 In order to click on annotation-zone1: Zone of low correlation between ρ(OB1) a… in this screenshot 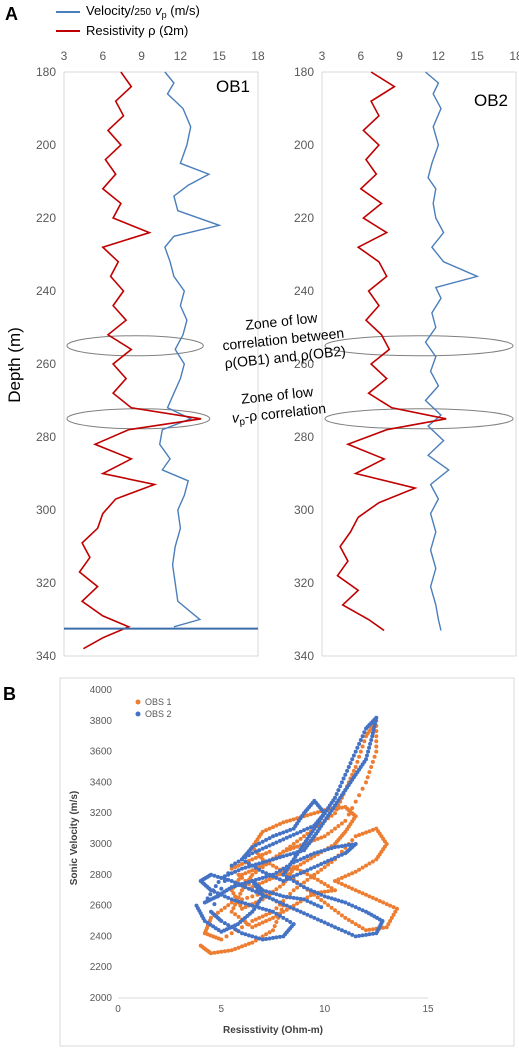, I will do `click(284, 340)`.